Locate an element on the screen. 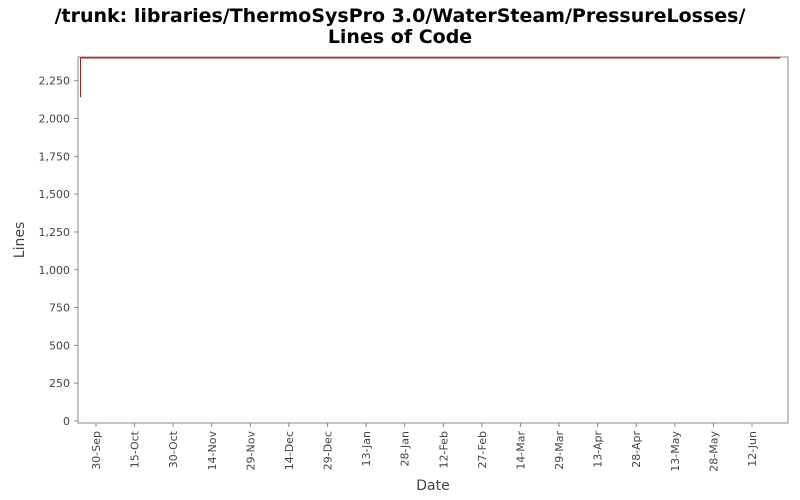  y-tick-label: 2,000 is located at coordinates (55, 119).